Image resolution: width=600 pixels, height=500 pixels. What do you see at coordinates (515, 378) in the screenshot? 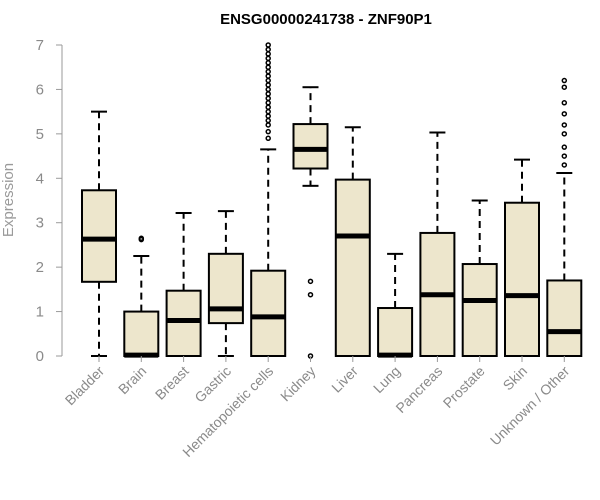
I see `x-tick-label: Skin` at bounding box center [515, 378].